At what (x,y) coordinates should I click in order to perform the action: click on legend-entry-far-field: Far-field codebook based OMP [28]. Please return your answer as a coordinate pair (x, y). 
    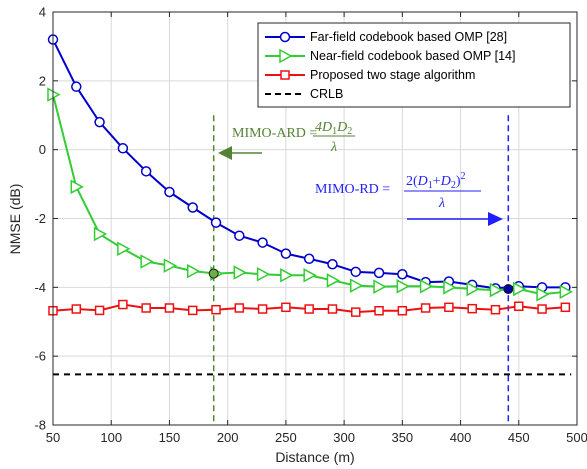
    Looking at the image, I should click on (386, 37).